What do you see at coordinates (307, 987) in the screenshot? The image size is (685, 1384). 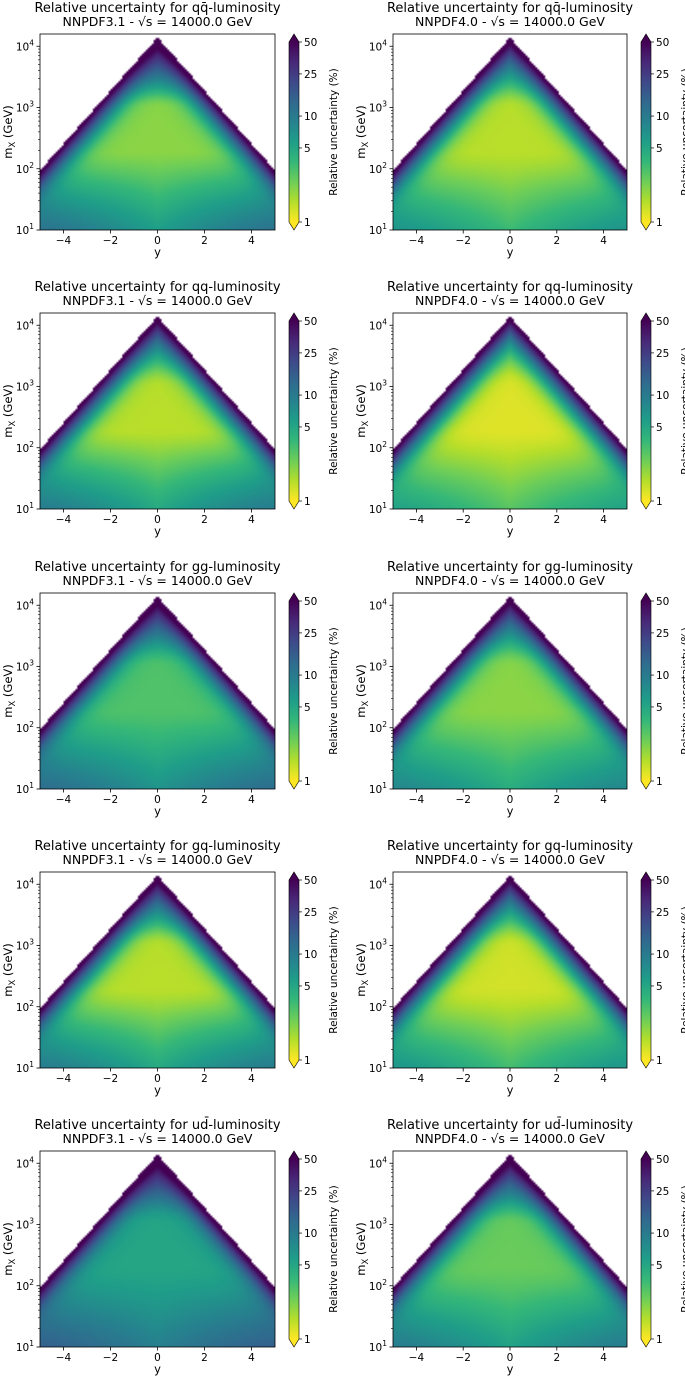 I see `colorbar-tick-label: 5` at bounding box center [307, 987].